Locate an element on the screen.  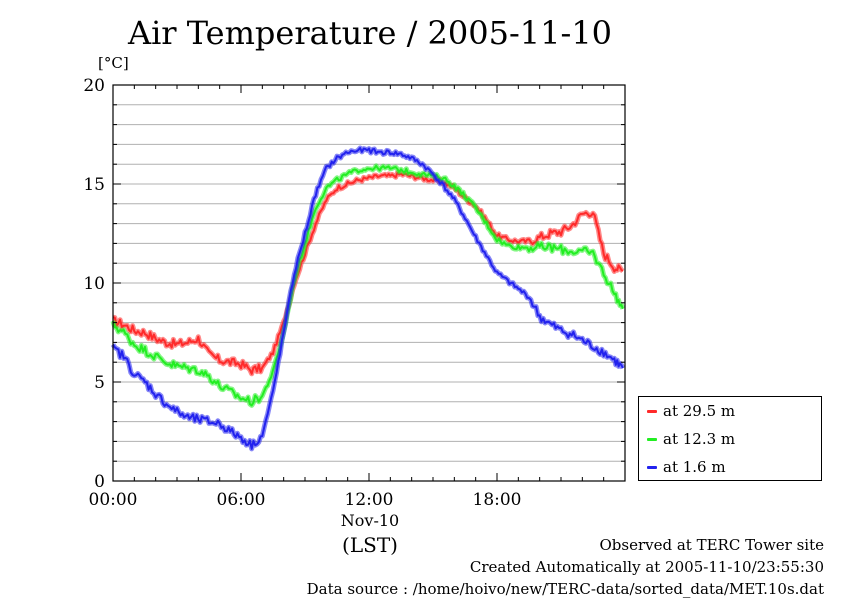
legend-item-29-5: at 29.5 m is located at coordinates (691, 411).